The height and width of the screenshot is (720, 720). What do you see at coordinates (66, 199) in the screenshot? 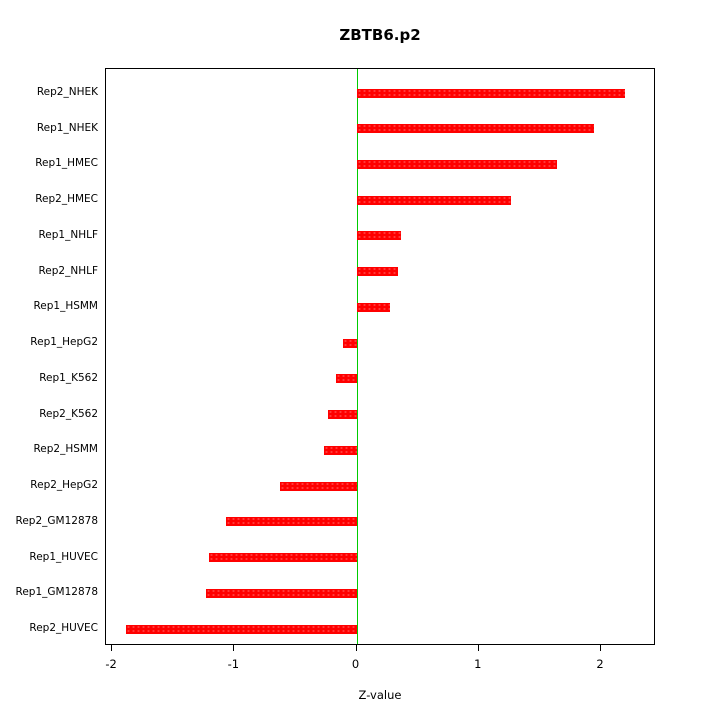
I see `y-label-Rep2_HMEC: Rep2_HMEC` at bounding box center [66, 199].